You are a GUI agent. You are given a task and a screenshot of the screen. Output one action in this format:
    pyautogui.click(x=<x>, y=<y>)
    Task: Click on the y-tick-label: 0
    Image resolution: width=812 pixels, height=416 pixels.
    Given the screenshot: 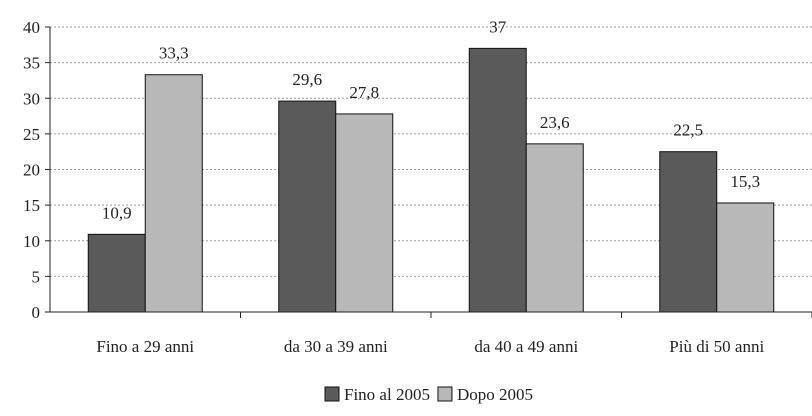 What is the action you would take?
    pyautogui.click(x=36, y=312)
    